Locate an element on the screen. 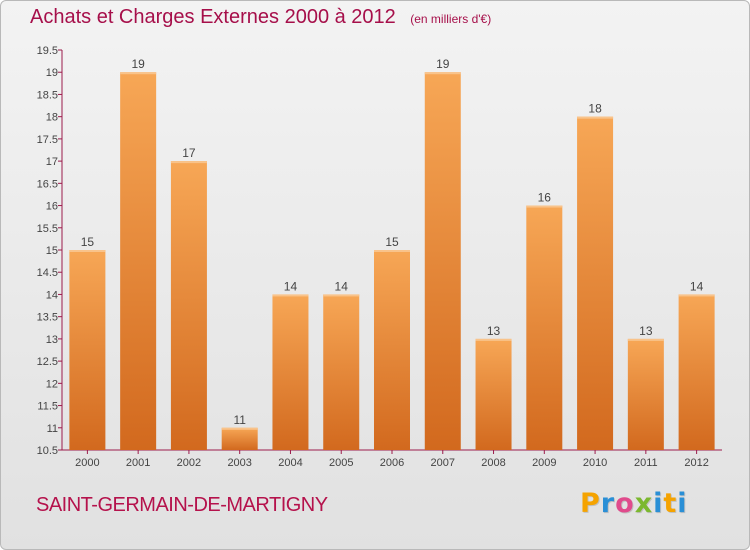 This screenshot has width=750, height=550. y-tick-label: 17 is located at coordinates (52, 162).